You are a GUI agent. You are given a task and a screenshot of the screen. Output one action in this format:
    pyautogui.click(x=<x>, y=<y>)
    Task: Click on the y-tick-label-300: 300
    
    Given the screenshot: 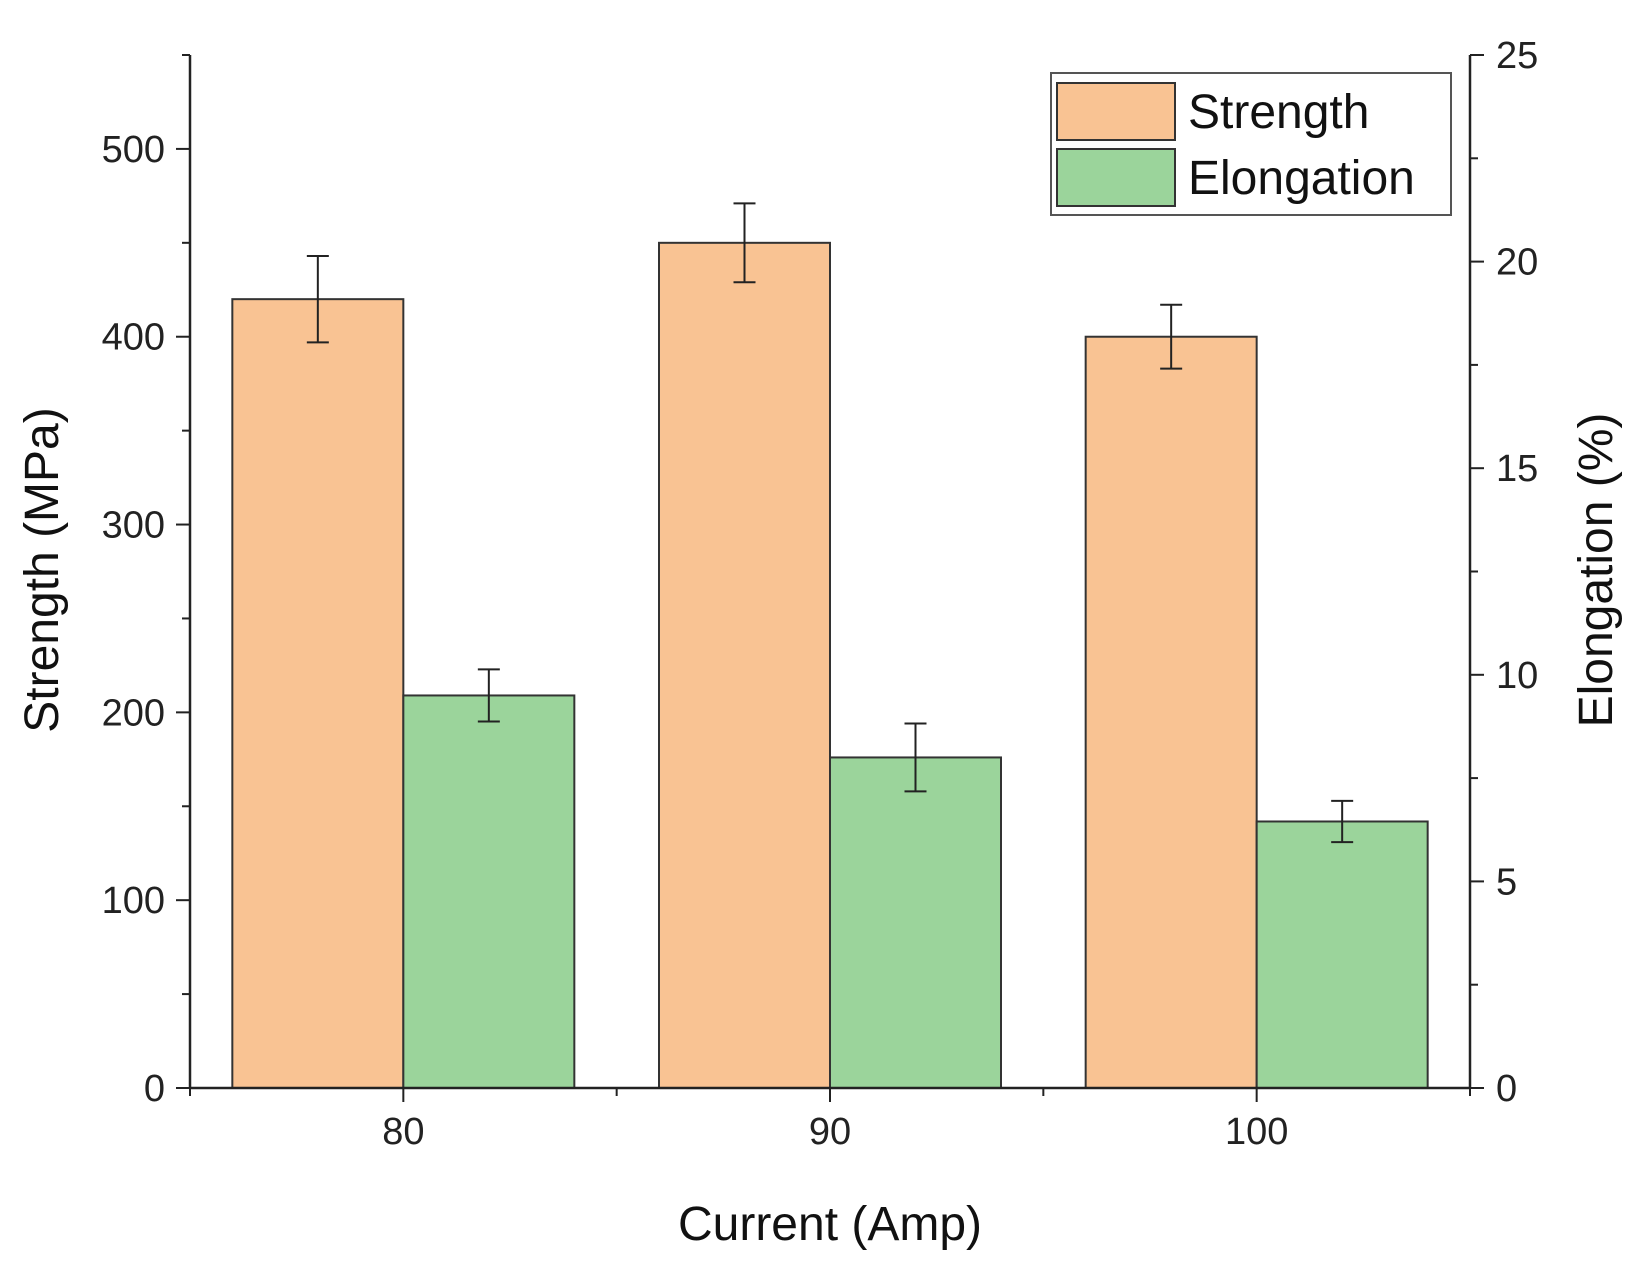 What is the action you would take?
    pyautogui.click(x=133, y=526)
    